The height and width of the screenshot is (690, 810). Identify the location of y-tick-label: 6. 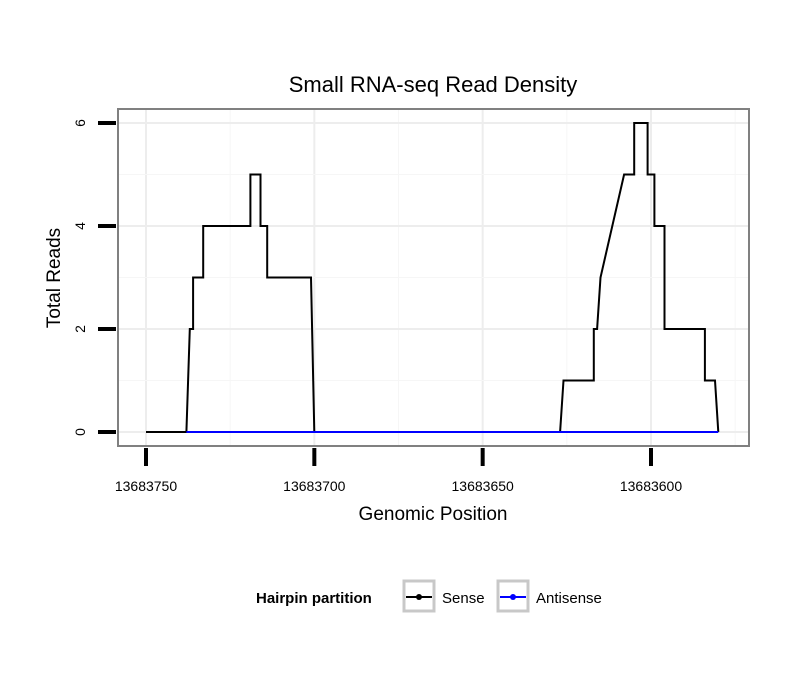
(80, 123).